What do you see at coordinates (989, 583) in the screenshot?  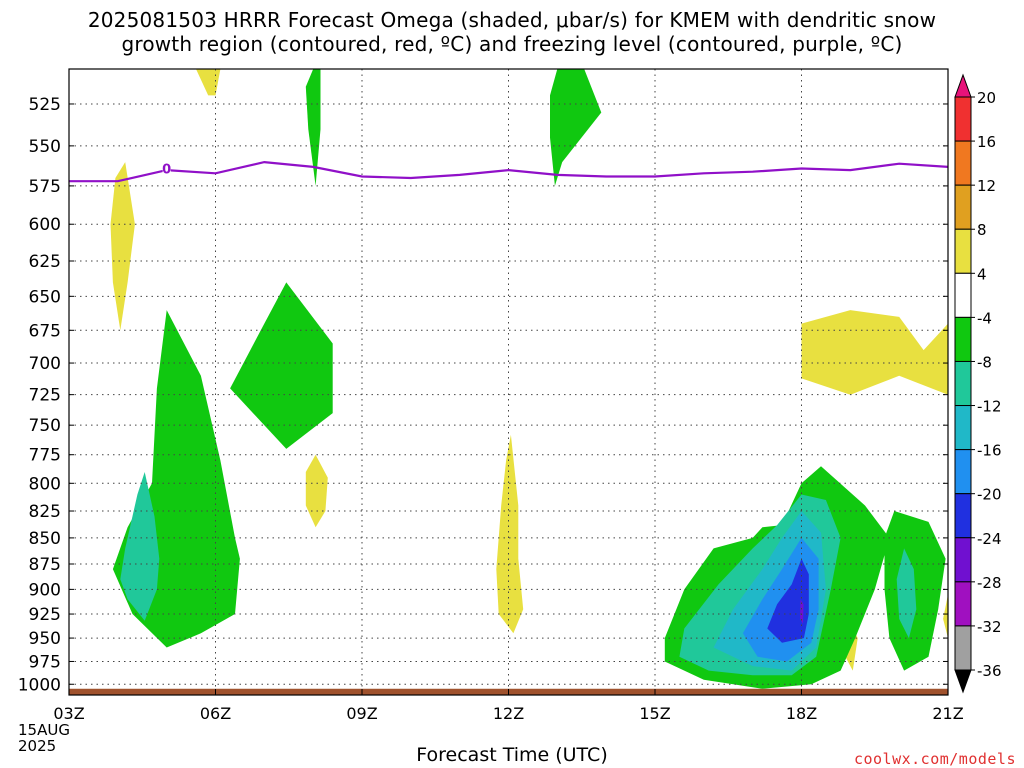 I see `colorbar-label: -28` at bounding box center [989, 583].